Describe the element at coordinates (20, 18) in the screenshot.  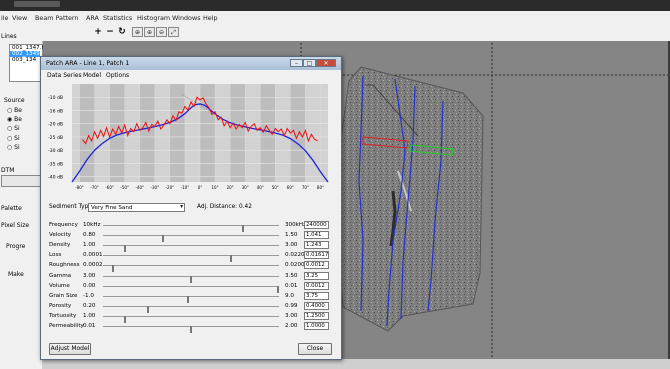
I see `menu-view: View` at that location.